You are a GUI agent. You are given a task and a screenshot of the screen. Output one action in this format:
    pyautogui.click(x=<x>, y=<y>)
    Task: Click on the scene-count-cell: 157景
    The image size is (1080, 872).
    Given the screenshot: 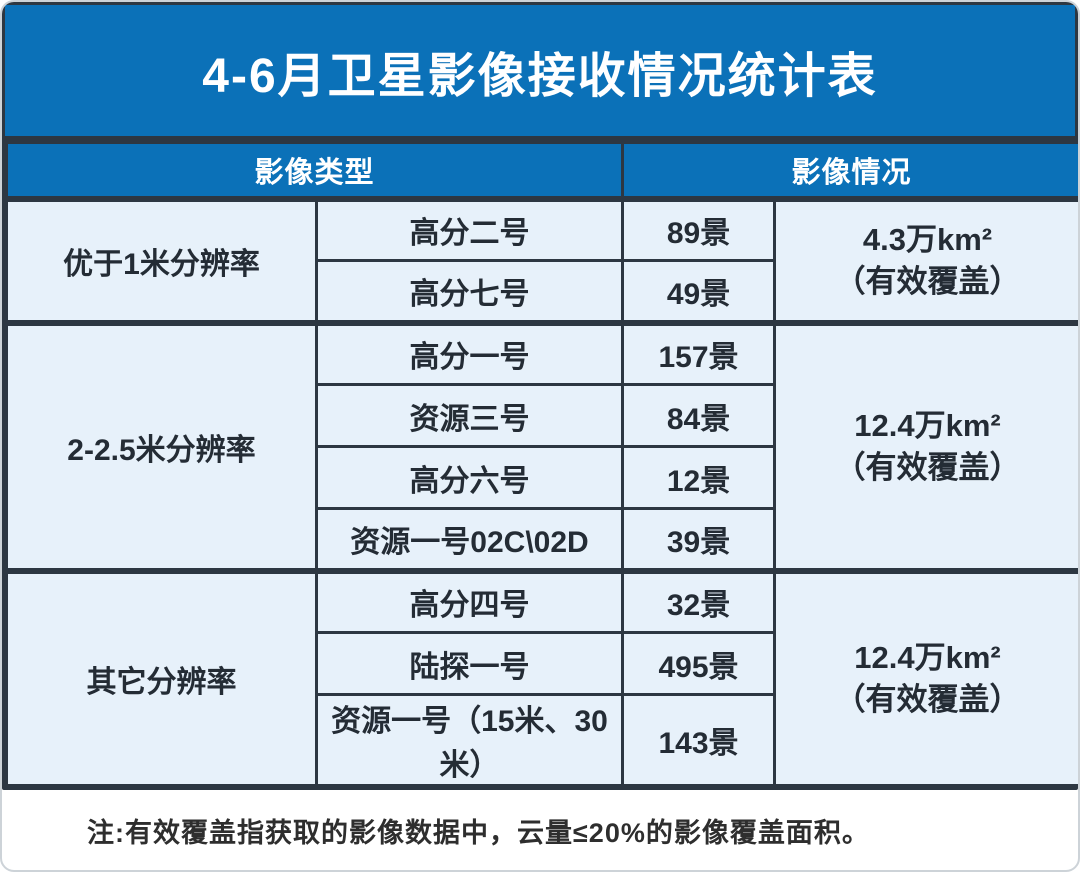 What is the action you would take?
    pyautogui.click(x=699, y=352)
    